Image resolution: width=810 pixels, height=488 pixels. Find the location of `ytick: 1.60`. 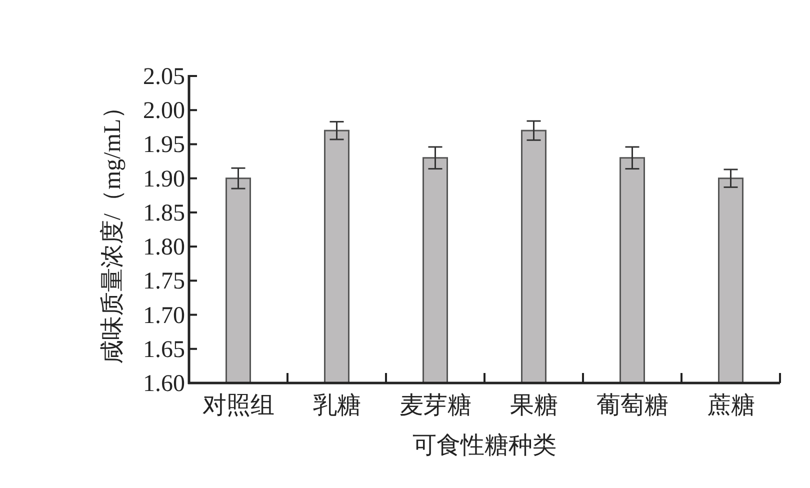

ytick: 1.60 is located at coordinates (164, 384).